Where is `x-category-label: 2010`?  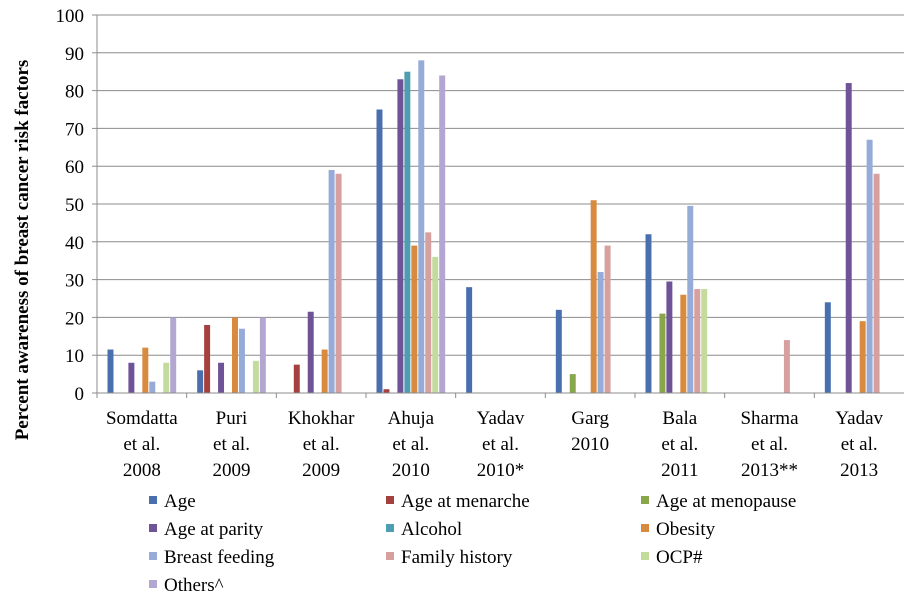
x-category-label: 2010 is located at coordinates (590, 444).